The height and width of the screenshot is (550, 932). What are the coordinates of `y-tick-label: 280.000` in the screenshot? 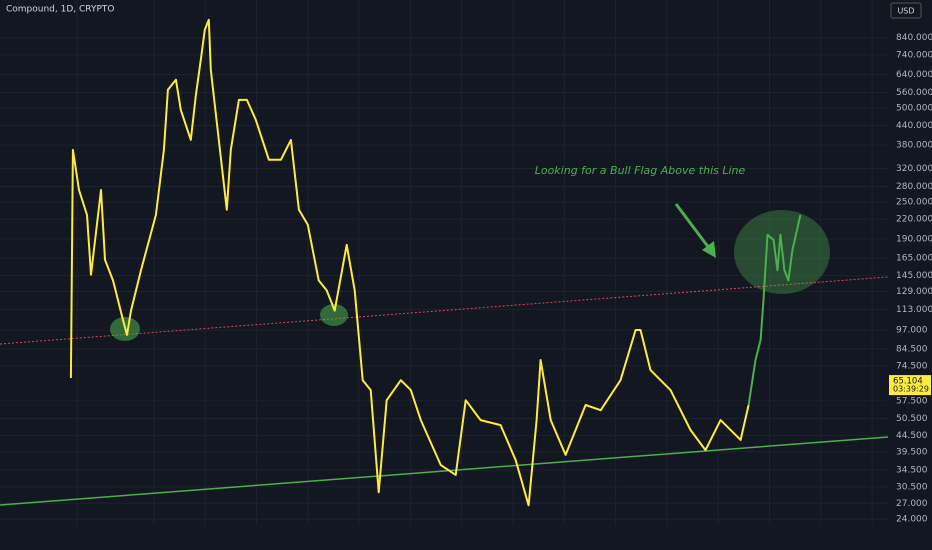 It's located at (914, 187).